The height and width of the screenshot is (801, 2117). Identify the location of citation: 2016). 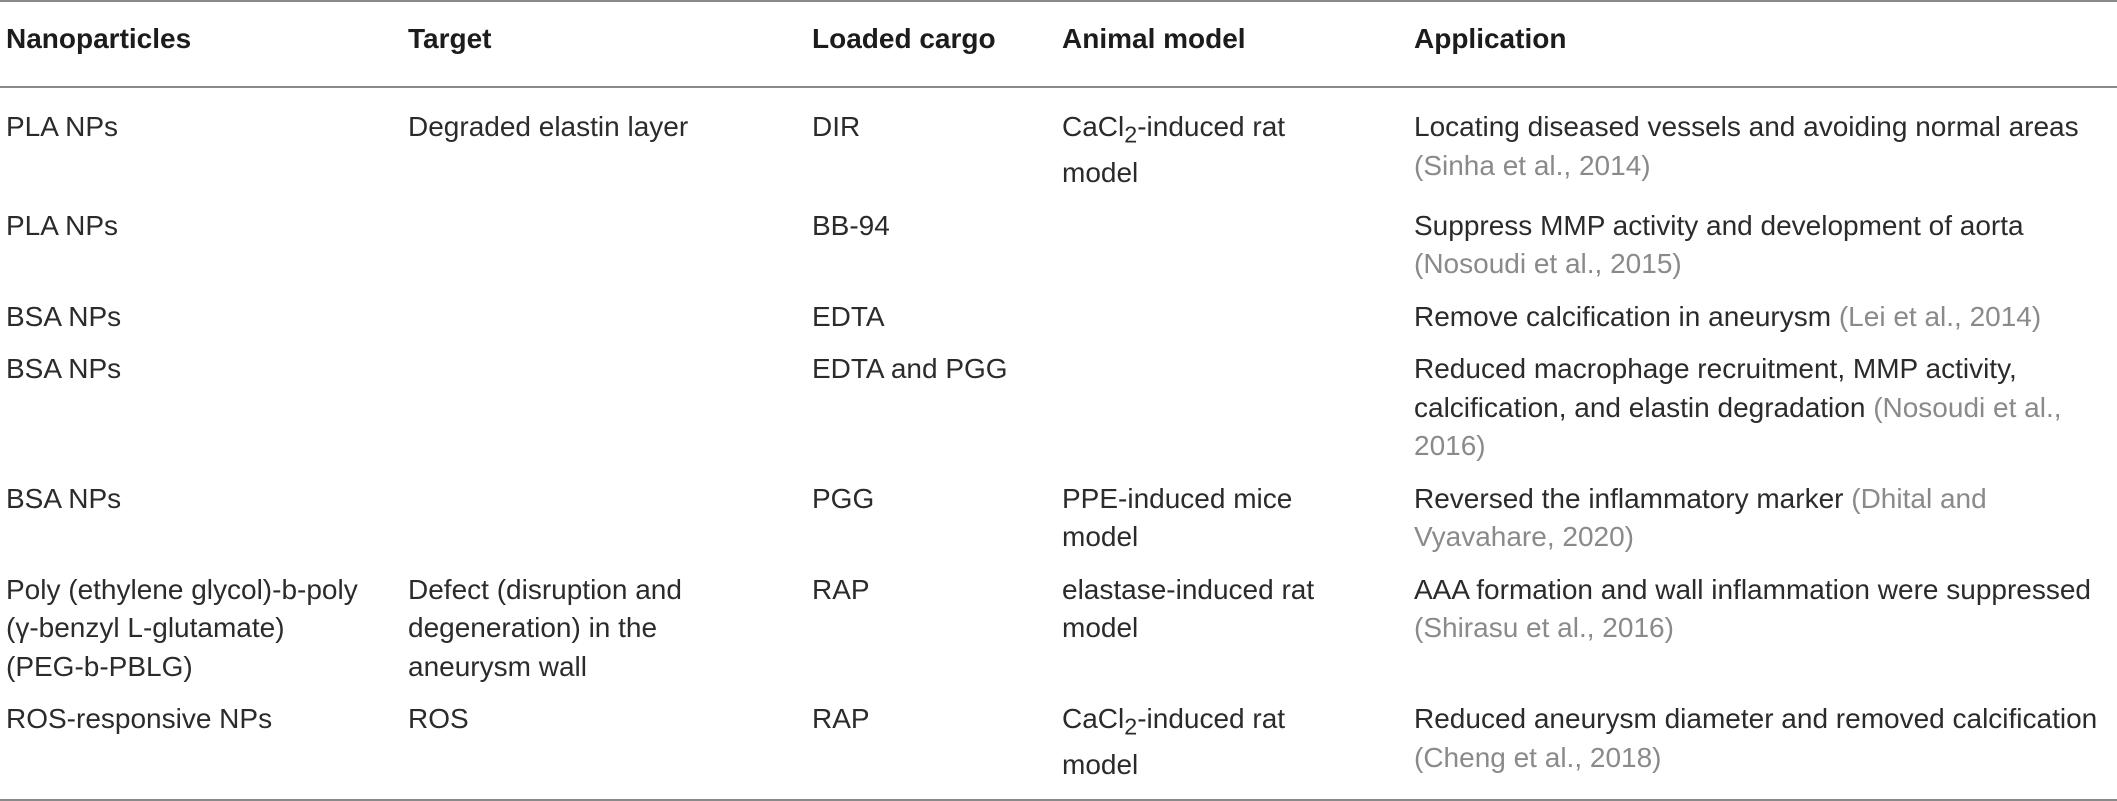
(1450, 446).